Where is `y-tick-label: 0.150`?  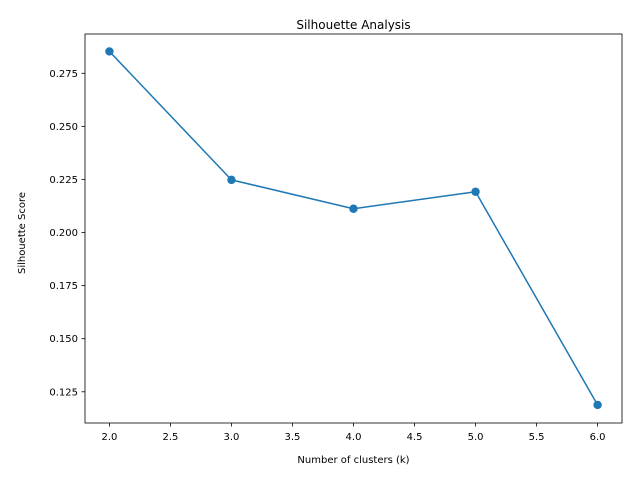
y-tick-label: 0.150 is located at coordinates (63, 339).